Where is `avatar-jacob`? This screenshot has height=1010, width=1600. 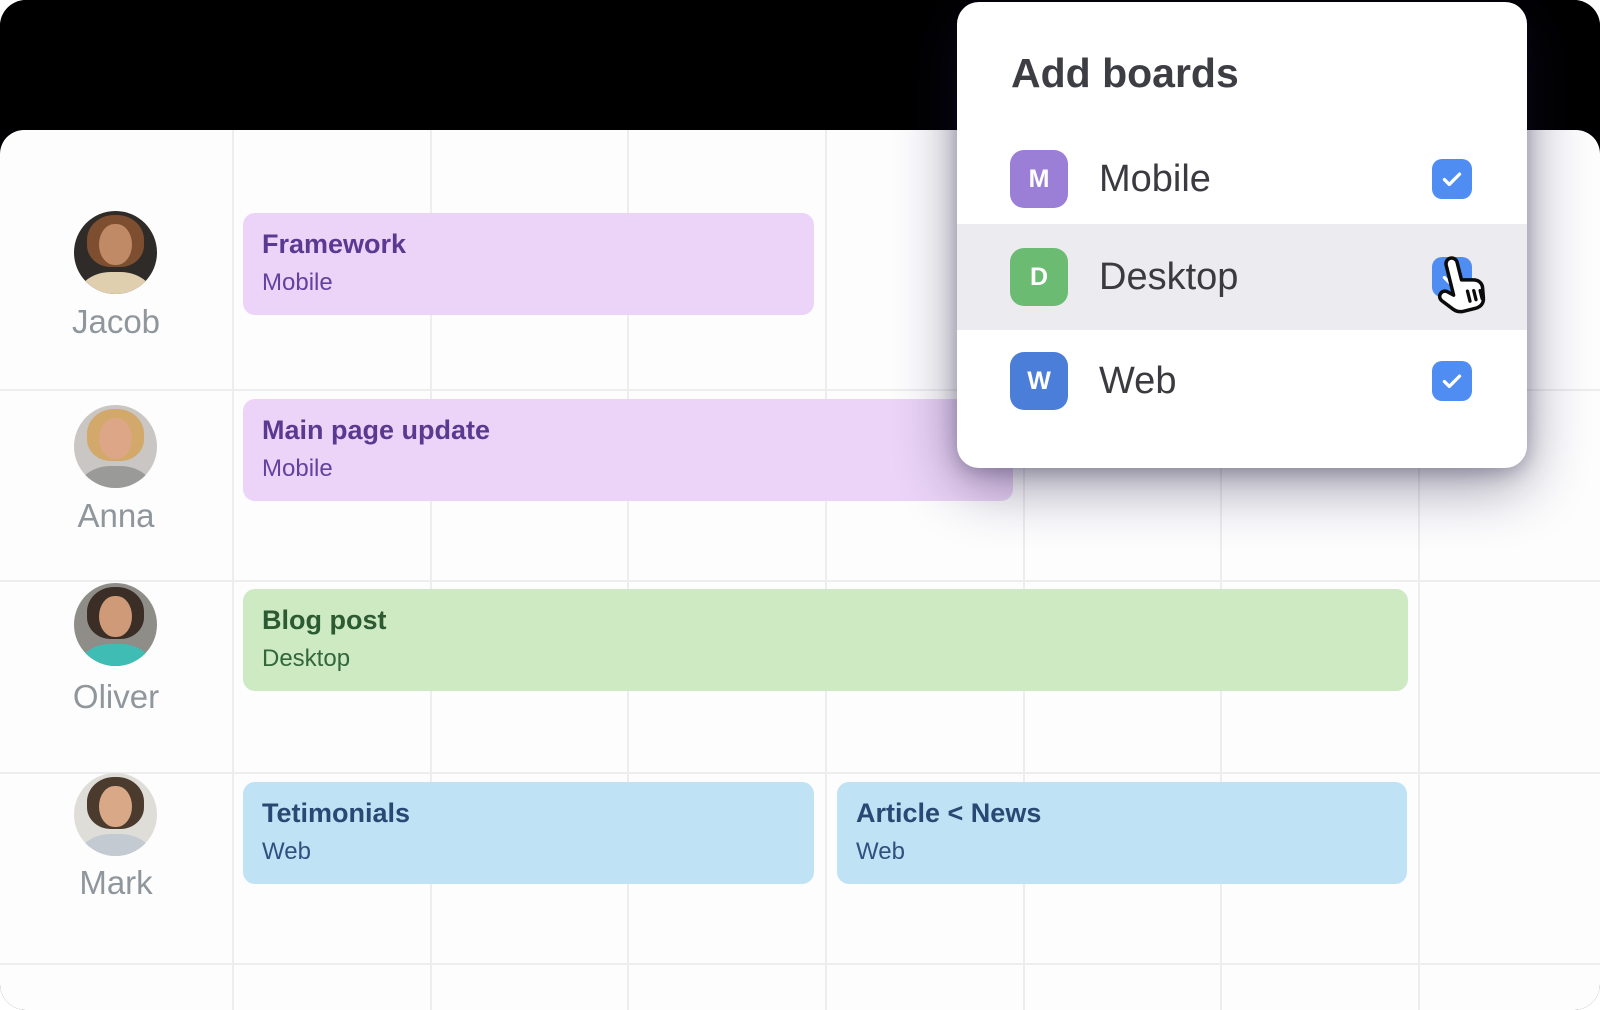
avatar-jacob is located at coordinates (115, 252).